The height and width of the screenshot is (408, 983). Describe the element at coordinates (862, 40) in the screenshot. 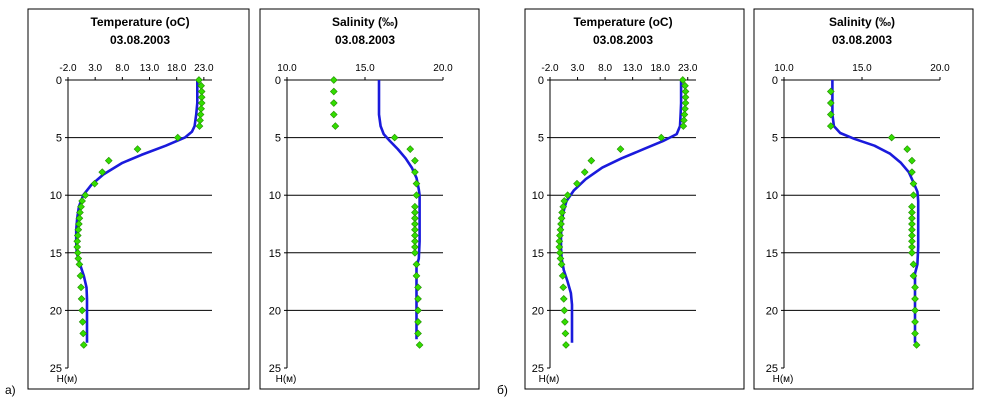

I see `chart-date: 03.08.2003` at that location.